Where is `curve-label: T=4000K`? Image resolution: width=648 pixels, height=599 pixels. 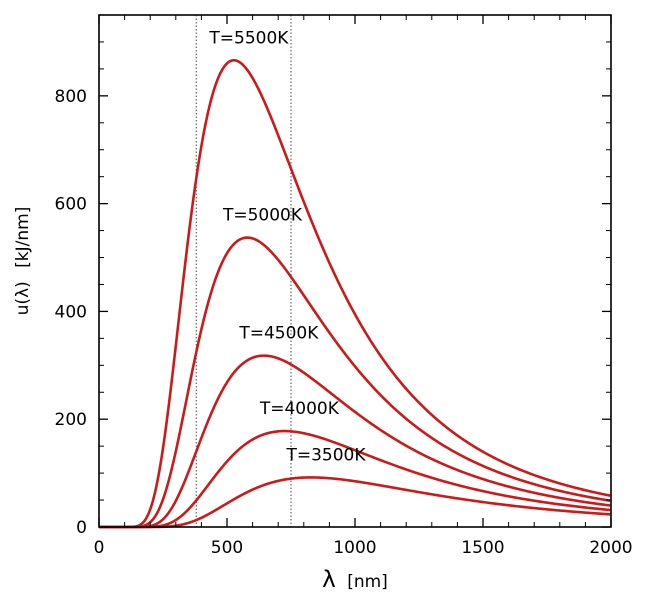 curve-label: T=4000K is located at coordinates (299, 409).